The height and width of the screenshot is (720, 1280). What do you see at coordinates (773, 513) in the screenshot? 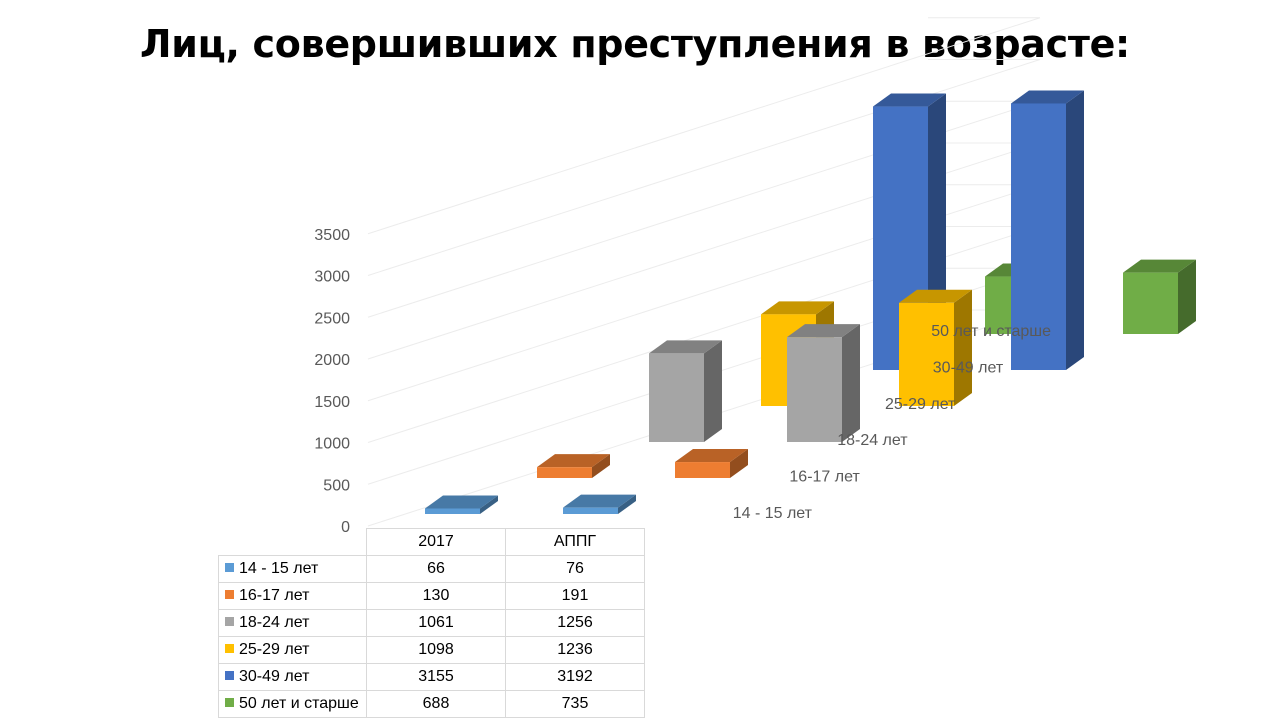
I see `depth-axis-label: 14 - 15 лет` at bounding box center [773, 513].